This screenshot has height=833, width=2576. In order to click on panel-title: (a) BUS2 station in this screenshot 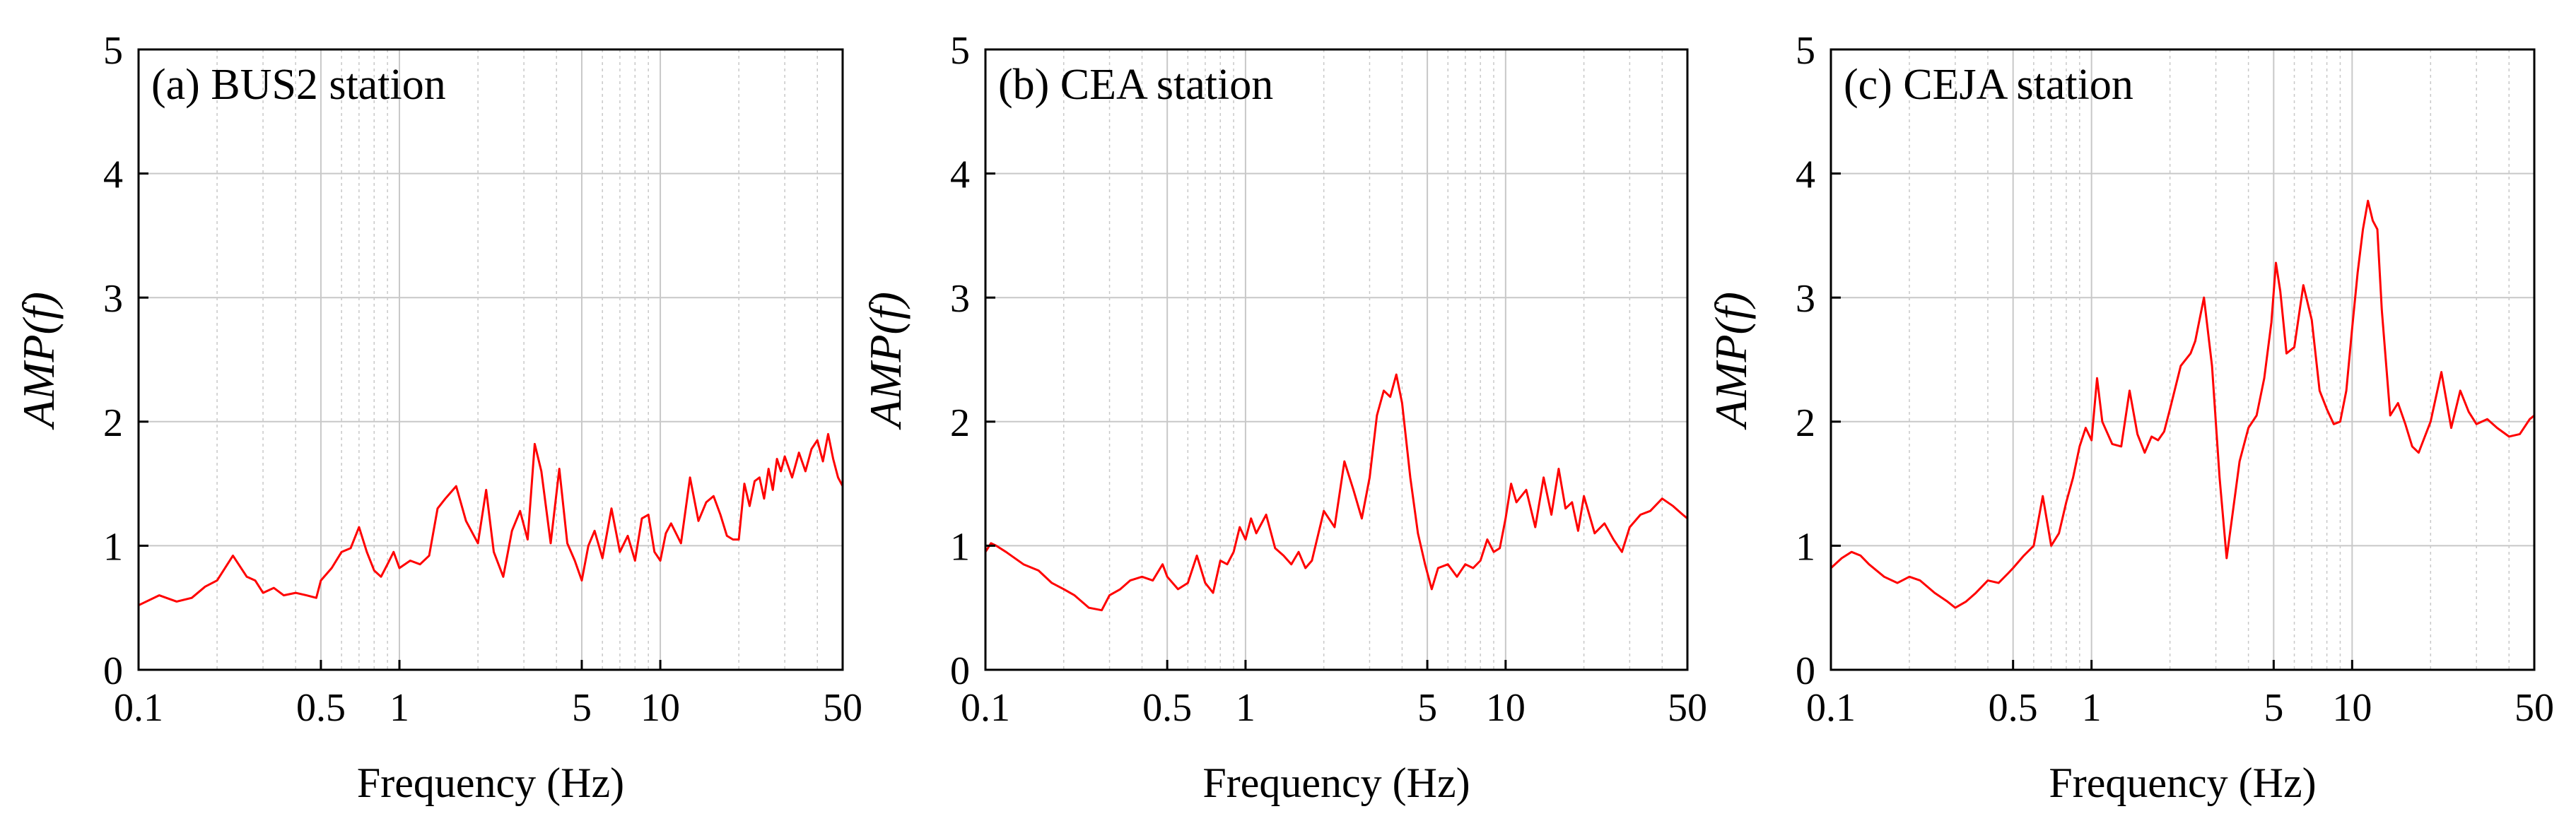, I will do `click(298, 85)`.